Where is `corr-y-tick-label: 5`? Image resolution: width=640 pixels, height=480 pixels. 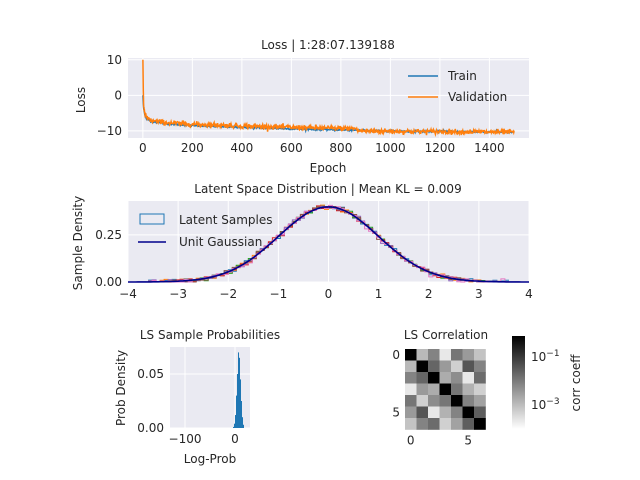 corr-y-tick-label: 5 is located at coordinates (396, 412).